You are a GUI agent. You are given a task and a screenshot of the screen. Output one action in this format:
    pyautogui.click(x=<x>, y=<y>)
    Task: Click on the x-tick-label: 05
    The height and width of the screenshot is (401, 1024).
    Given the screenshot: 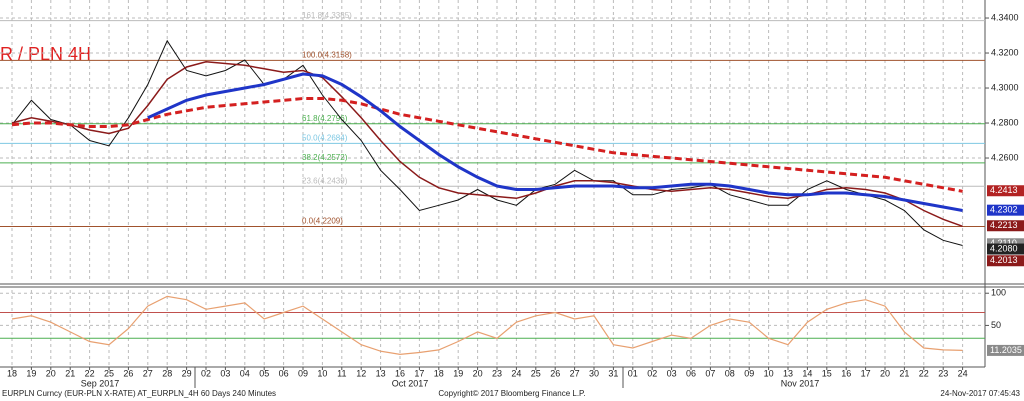 What is the action you would take?
    pyautogui.click(x=264, y=373)
    